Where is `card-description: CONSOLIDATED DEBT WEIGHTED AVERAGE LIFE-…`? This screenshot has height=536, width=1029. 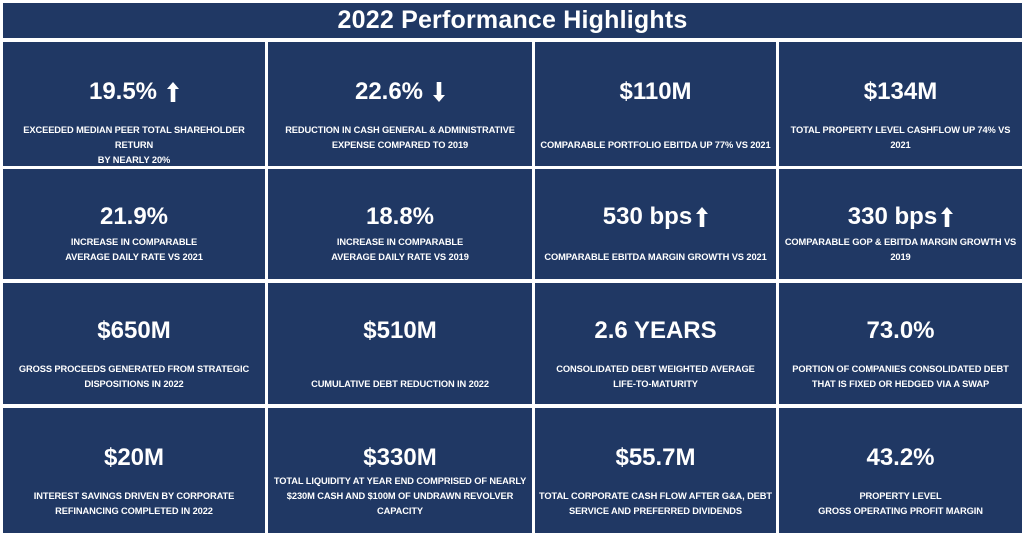
card-description: CONSOLIDATED DEBT WEIGHTED AVERAGE LIFE-… is located at coordinates (655, 376).